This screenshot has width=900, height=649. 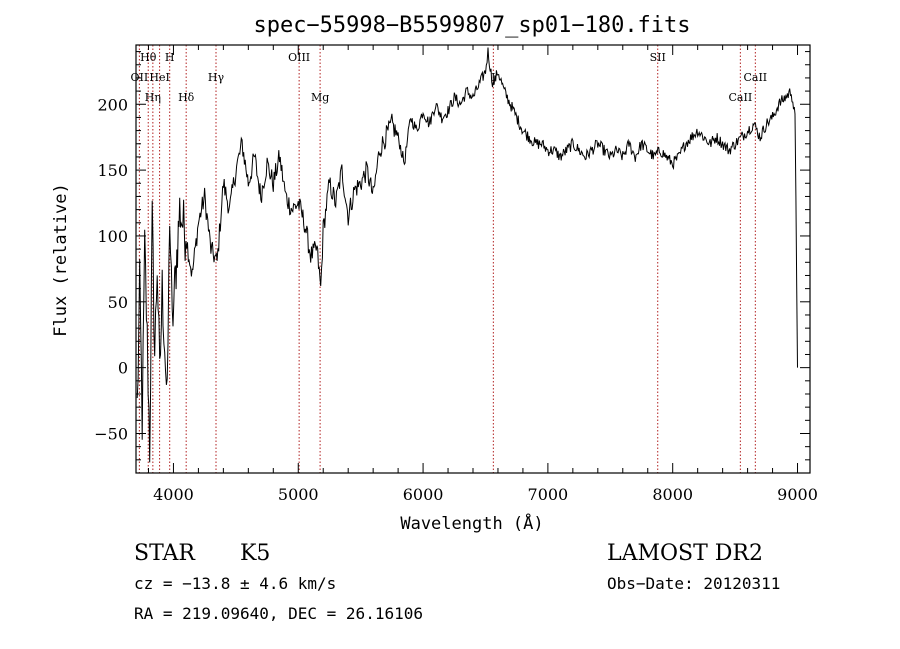 What do you see at coordinates (548, 494) in the screenshot?
I see `x-tick-label: 7000` at bounding box center [548, 494].